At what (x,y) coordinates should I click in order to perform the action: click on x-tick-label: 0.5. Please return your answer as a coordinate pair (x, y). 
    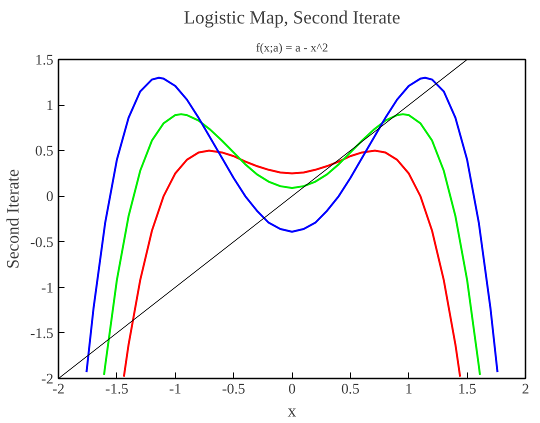
    Looking at the image, I should click on (350, 390).